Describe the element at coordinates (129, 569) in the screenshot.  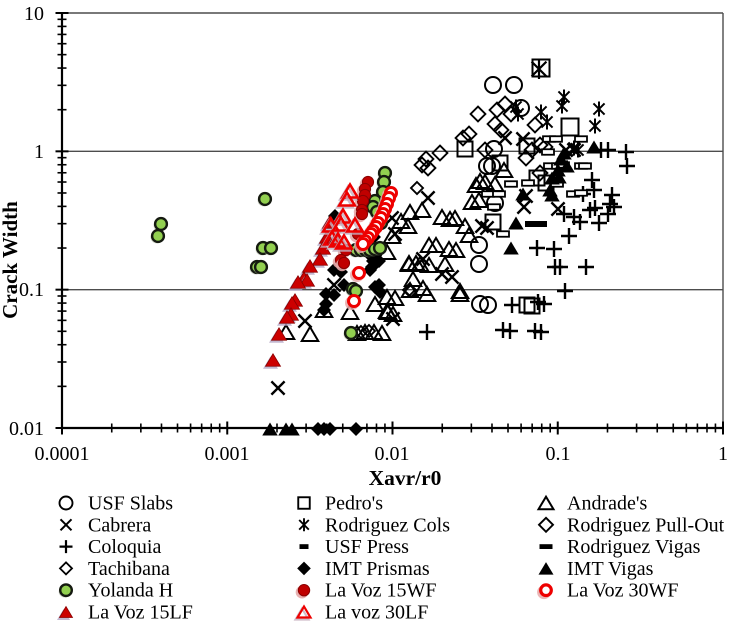
I see `svg-text: Tachibana` at that location.